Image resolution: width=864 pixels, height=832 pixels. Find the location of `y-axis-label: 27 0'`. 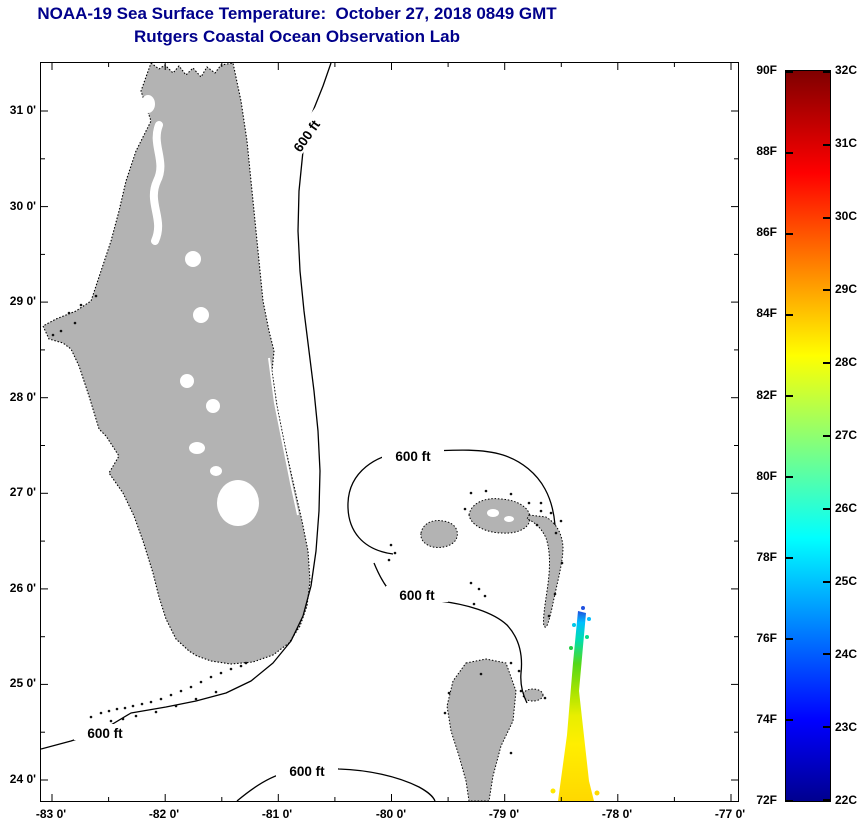

y-axis-label: 27 0' is located at coordinates (22, 492).